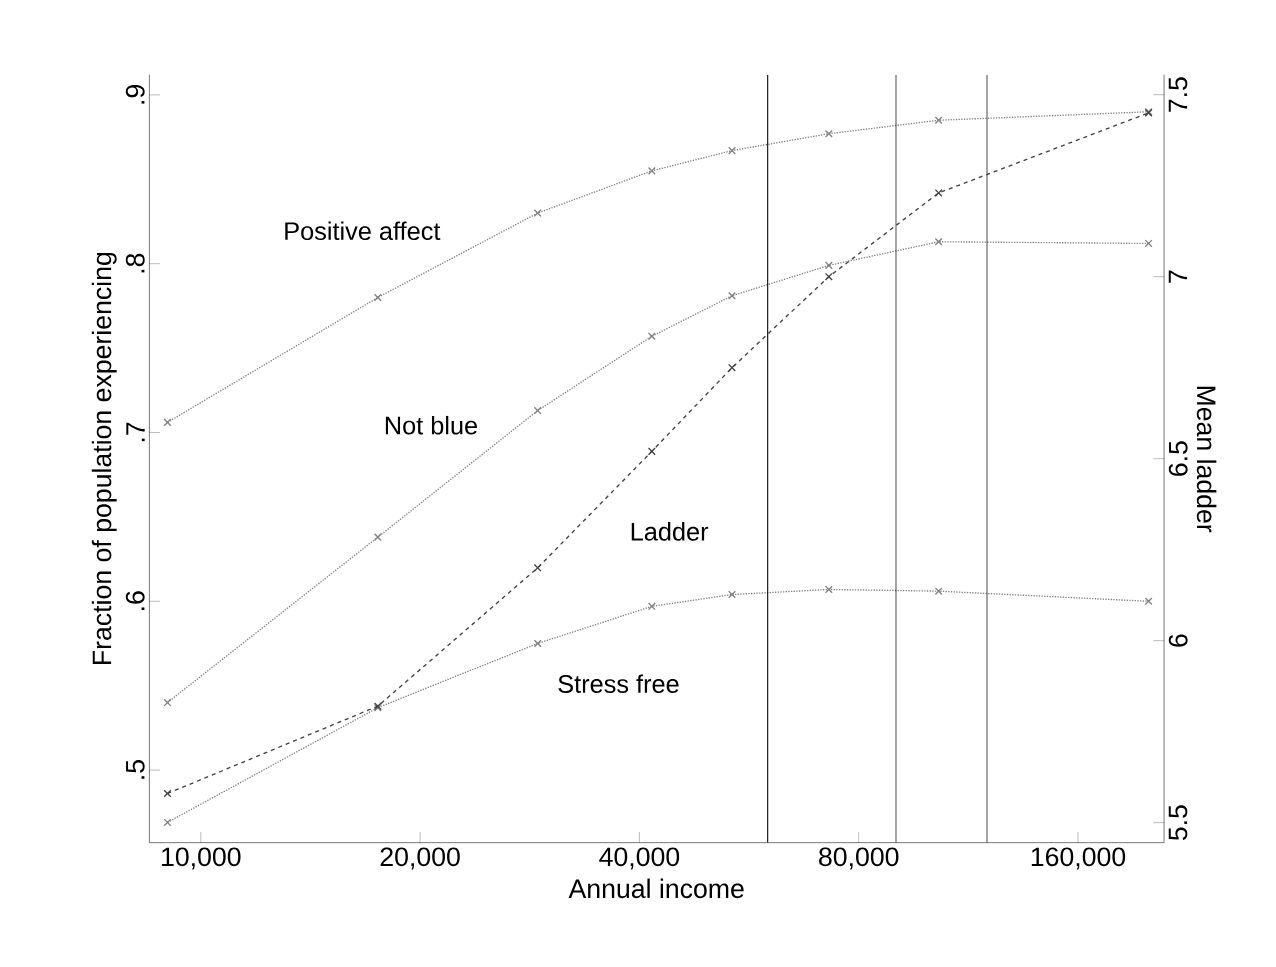 The image size is (1276, 967). Describe the element at coordinates (135, 769) in the screenshot. I see `y-tick-label: .5` at that location.